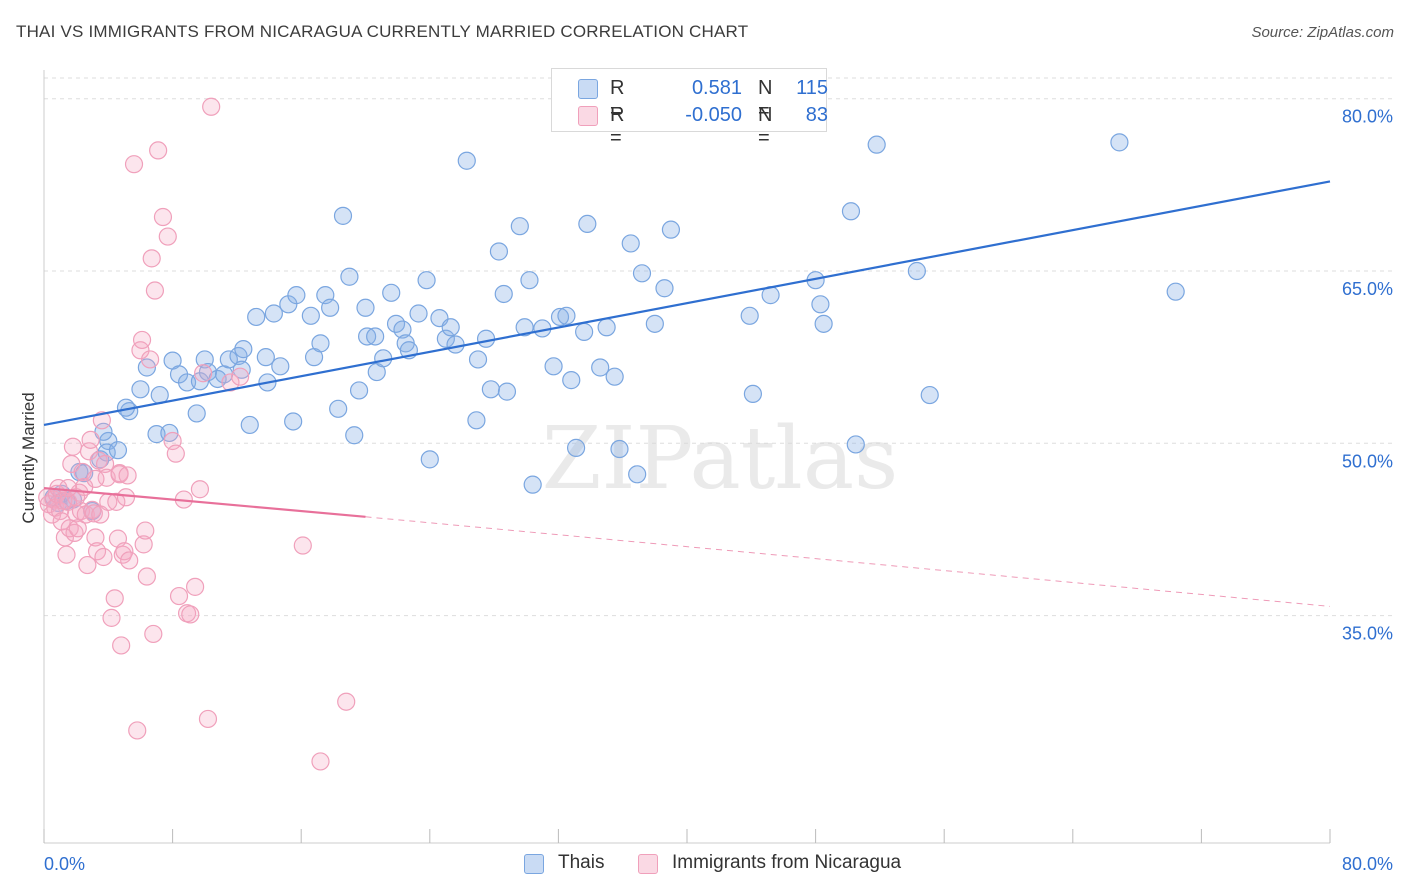 Image resolution: width=1406 pixels, height=892 pixels. Describe the element at coordinates (1322, 32) in the screenshot. I see `source-label: Source: ZipAtlas.com` at that location.